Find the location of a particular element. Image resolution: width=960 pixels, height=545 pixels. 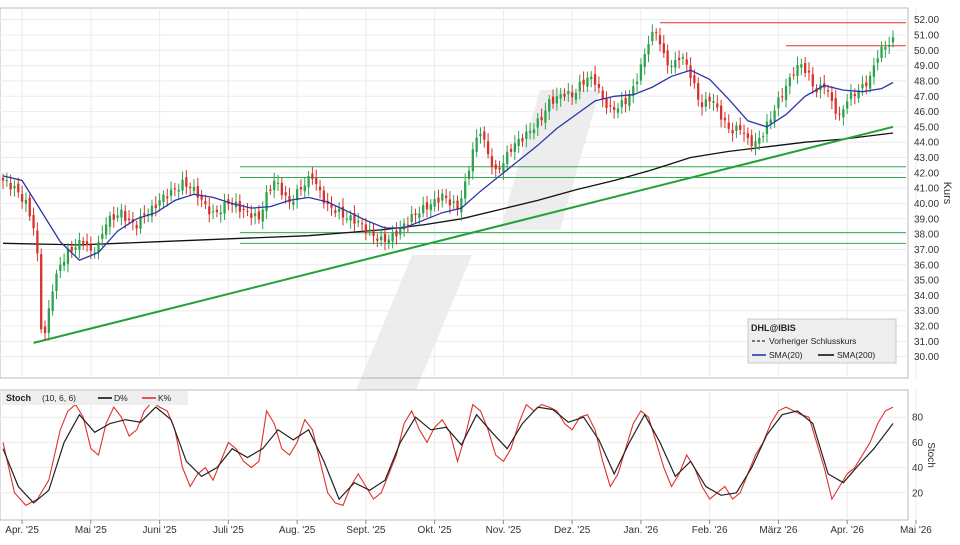

price-tick-label: 42.00 is located at coordinates (926, 173).